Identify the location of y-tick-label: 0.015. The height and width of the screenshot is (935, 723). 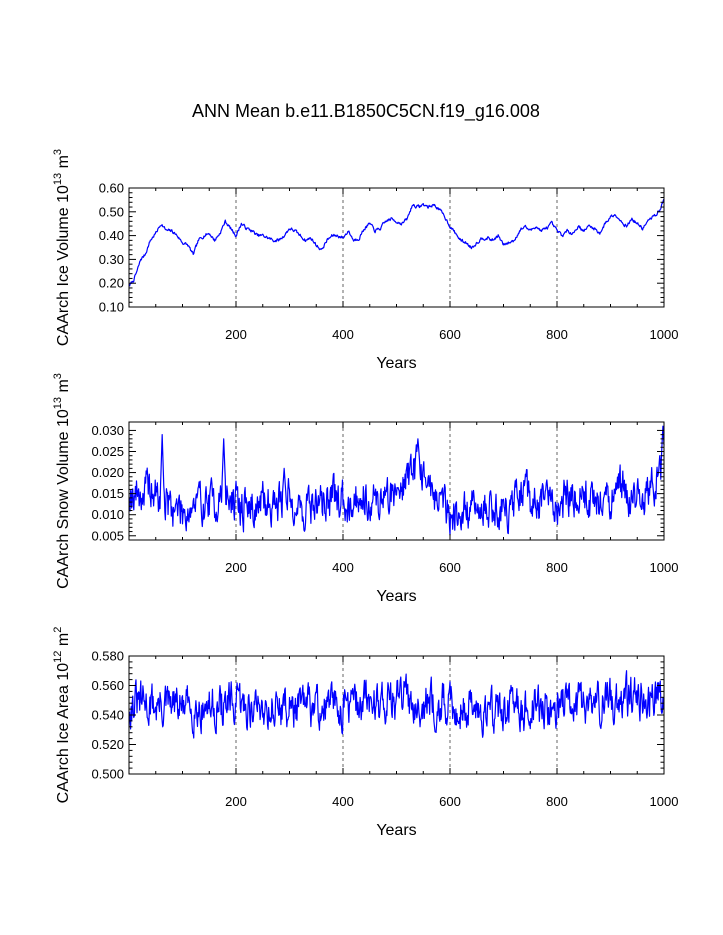
(107, 493).